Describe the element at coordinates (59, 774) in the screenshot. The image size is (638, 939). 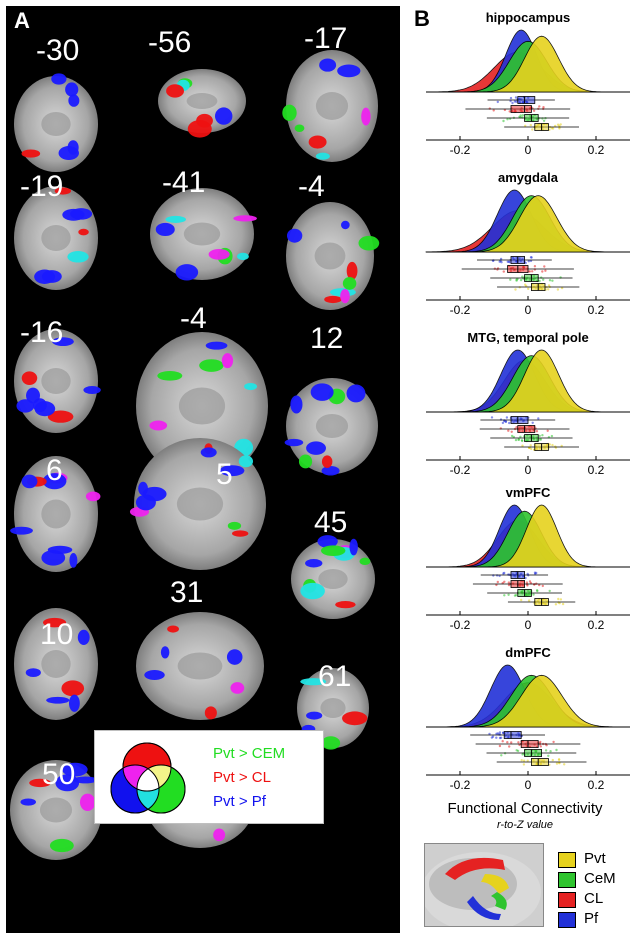
I see `slice-coordinate-label: 50` at that location.